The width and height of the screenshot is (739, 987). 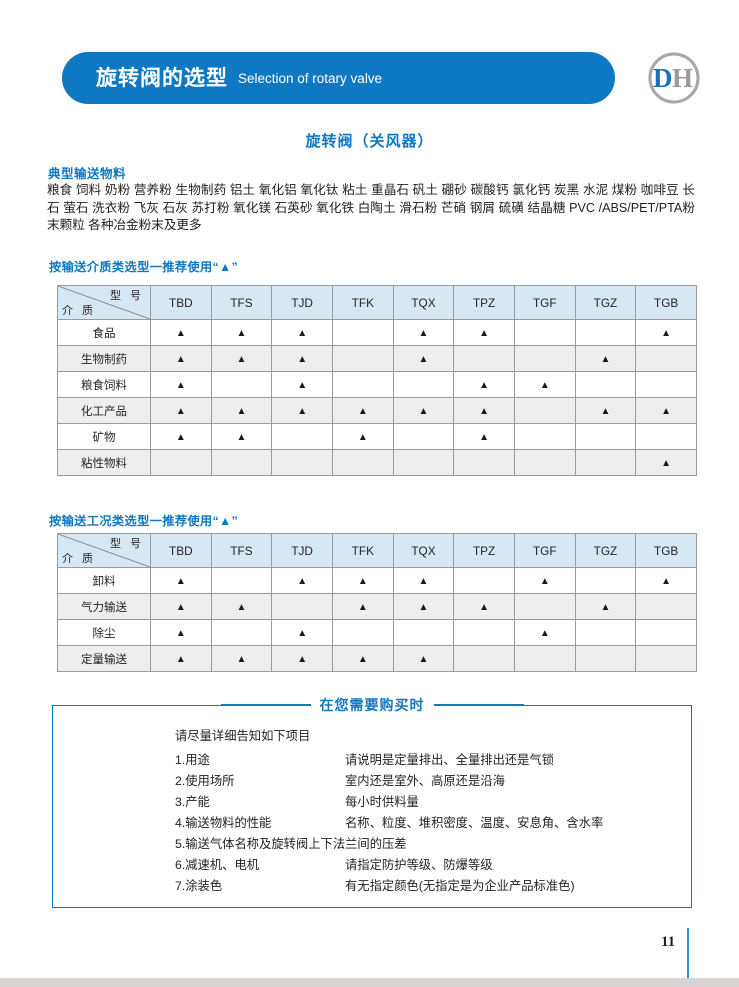 What do you see at coordinates (377, 658) in the screenshot?
I see `table-row: 定量输送 ▲ ▲ ▲ ▲ ▲` at bounding box center [377, 658].